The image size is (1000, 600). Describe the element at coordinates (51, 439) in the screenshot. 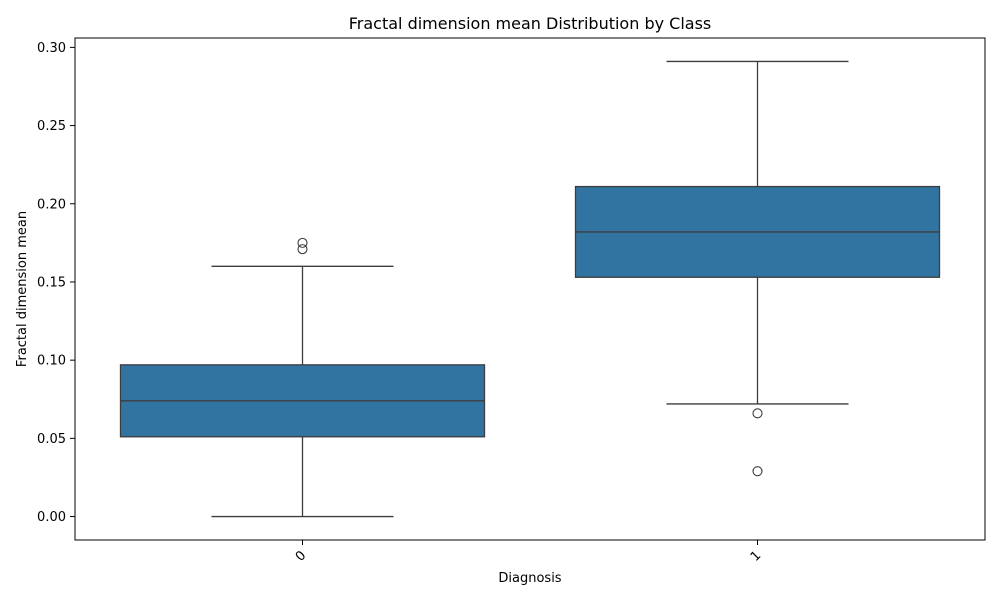

I see `y-tick-label: 0.05` at that location.